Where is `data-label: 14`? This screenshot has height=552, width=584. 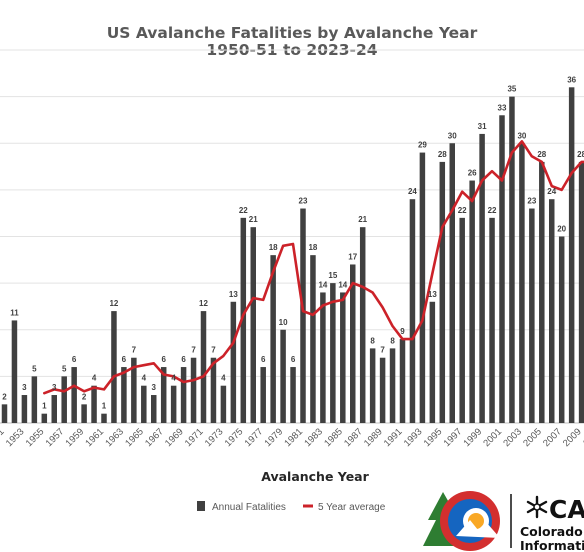 data-label: 14 is located at coordinates (322, 284).